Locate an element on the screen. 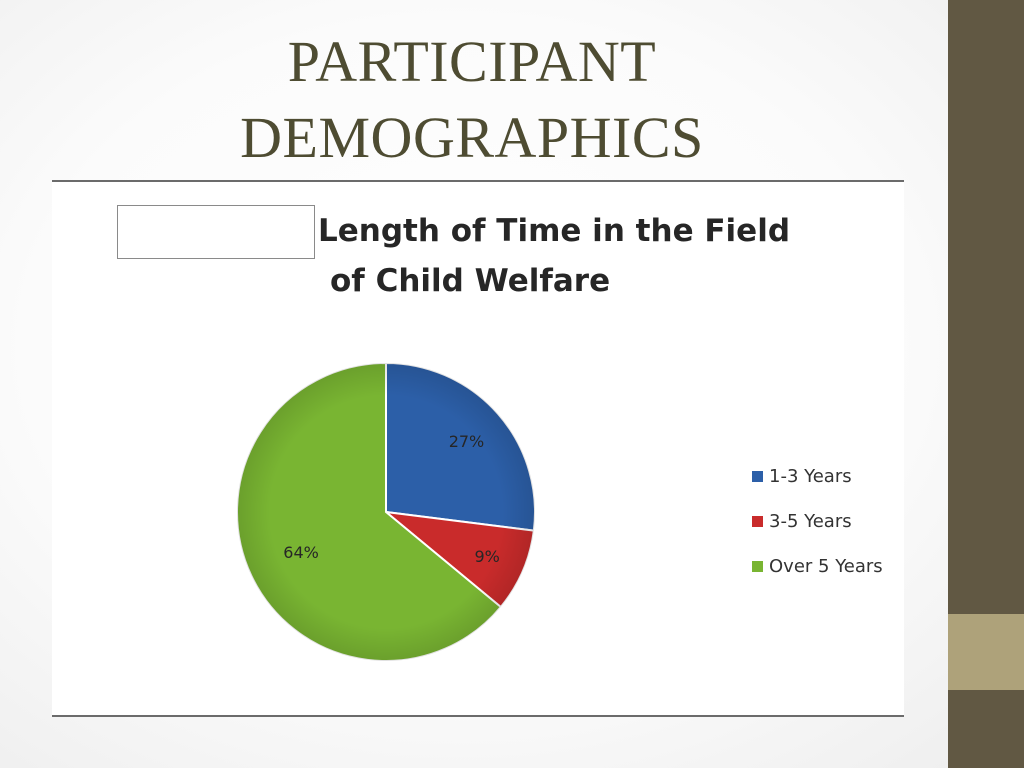 The height and width of the screenshot is (768, 1024). pie-slice-label: 27% is located at coordinates (467, 441).